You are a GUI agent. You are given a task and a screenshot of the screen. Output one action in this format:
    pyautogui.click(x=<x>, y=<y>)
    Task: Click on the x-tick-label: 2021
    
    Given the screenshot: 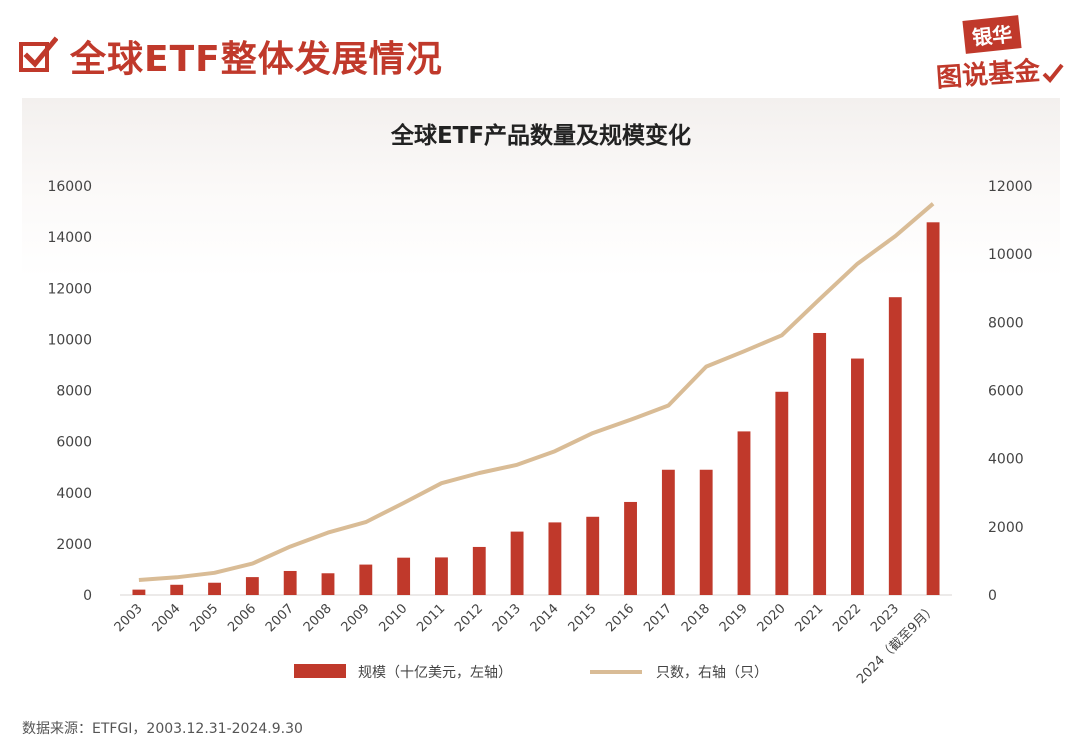 What is the action you would take?
    pyautogui.click(x=809, y=618)
    